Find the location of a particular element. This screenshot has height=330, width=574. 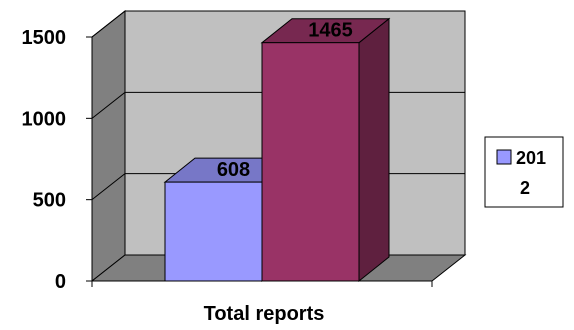

legend-label-line2: 2 is located at coordinates (525, 188).